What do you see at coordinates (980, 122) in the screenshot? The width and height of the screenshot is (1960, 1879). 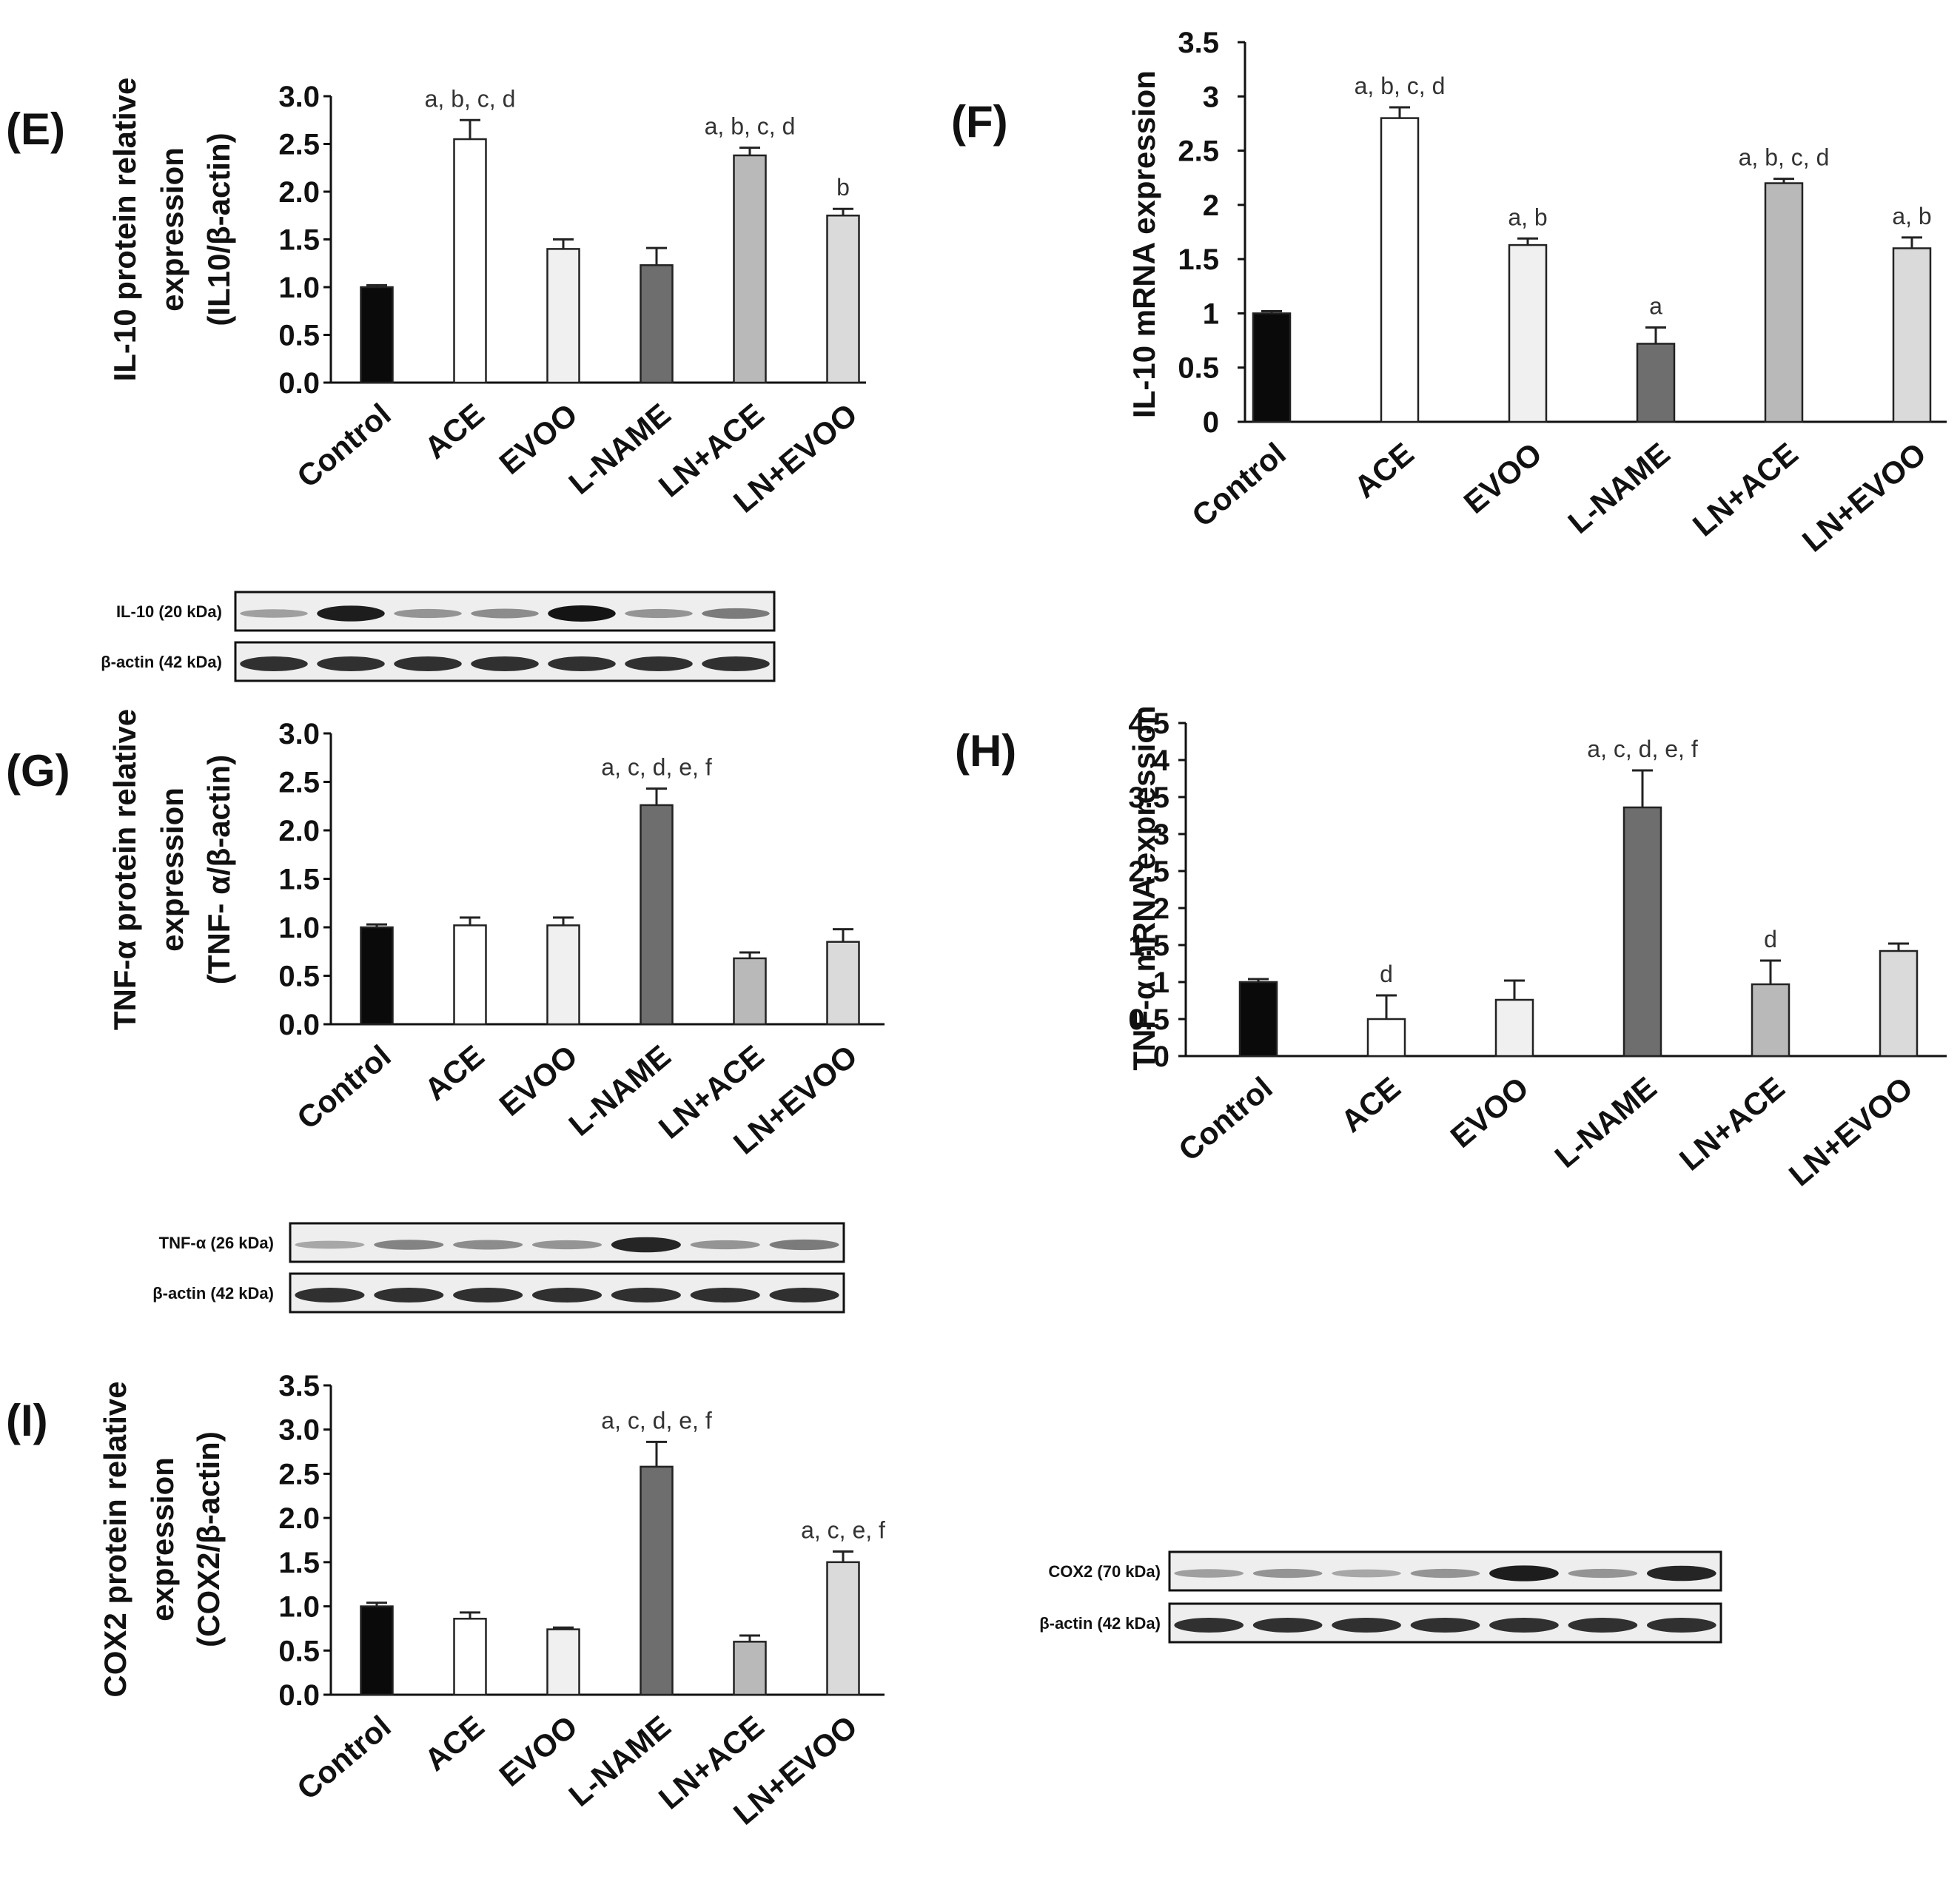 I see `panel-label: (F)` at bounding box center [980, 122].